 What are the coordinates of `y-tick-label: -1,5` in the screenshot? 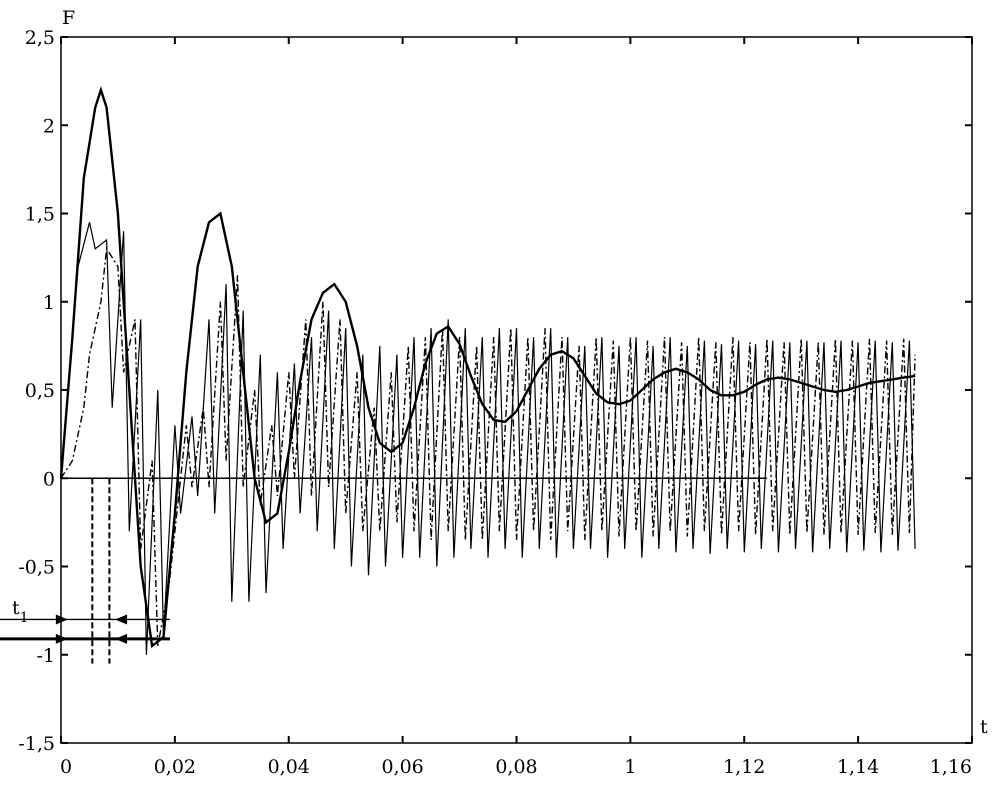 It's located at (36, 744).